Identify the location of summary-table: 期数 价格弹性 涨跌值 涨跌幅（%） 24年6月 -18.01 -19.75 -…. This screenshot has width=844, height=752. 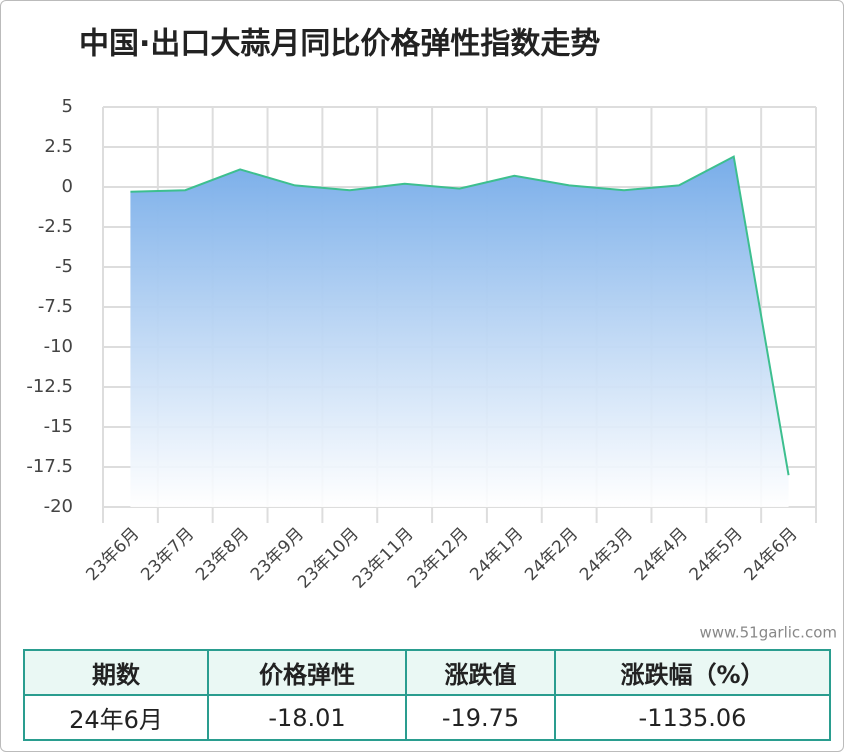
(427, 695).